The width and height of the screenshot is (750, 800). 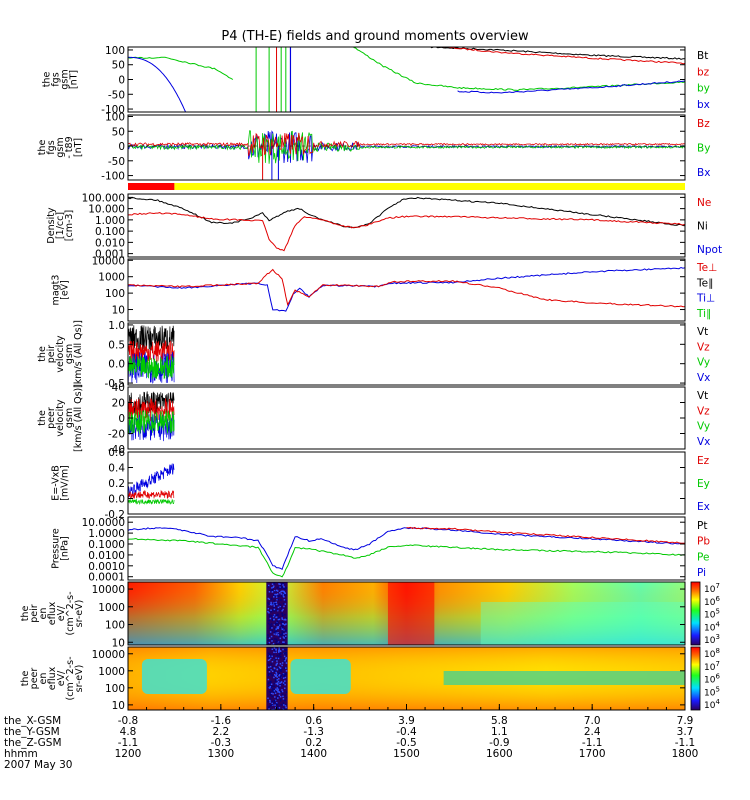 I want to click on y-axis-label: [nPa], so click(x=65, y=548).